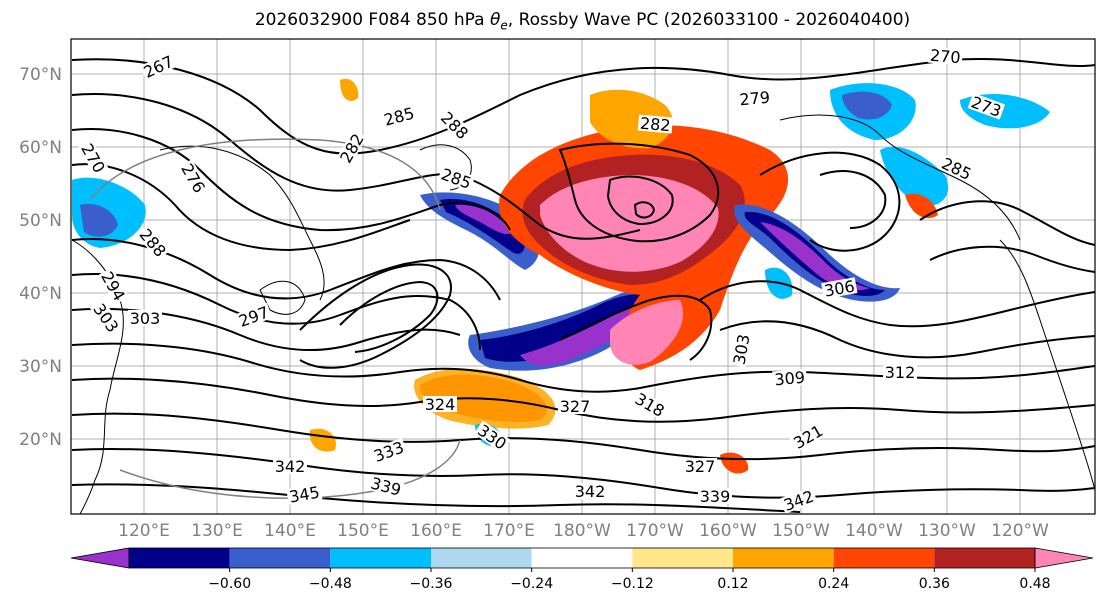 This screenshot has width=1105, height=606. I want to click on colorbar-tick-label: −0.12, so click(632, 584).